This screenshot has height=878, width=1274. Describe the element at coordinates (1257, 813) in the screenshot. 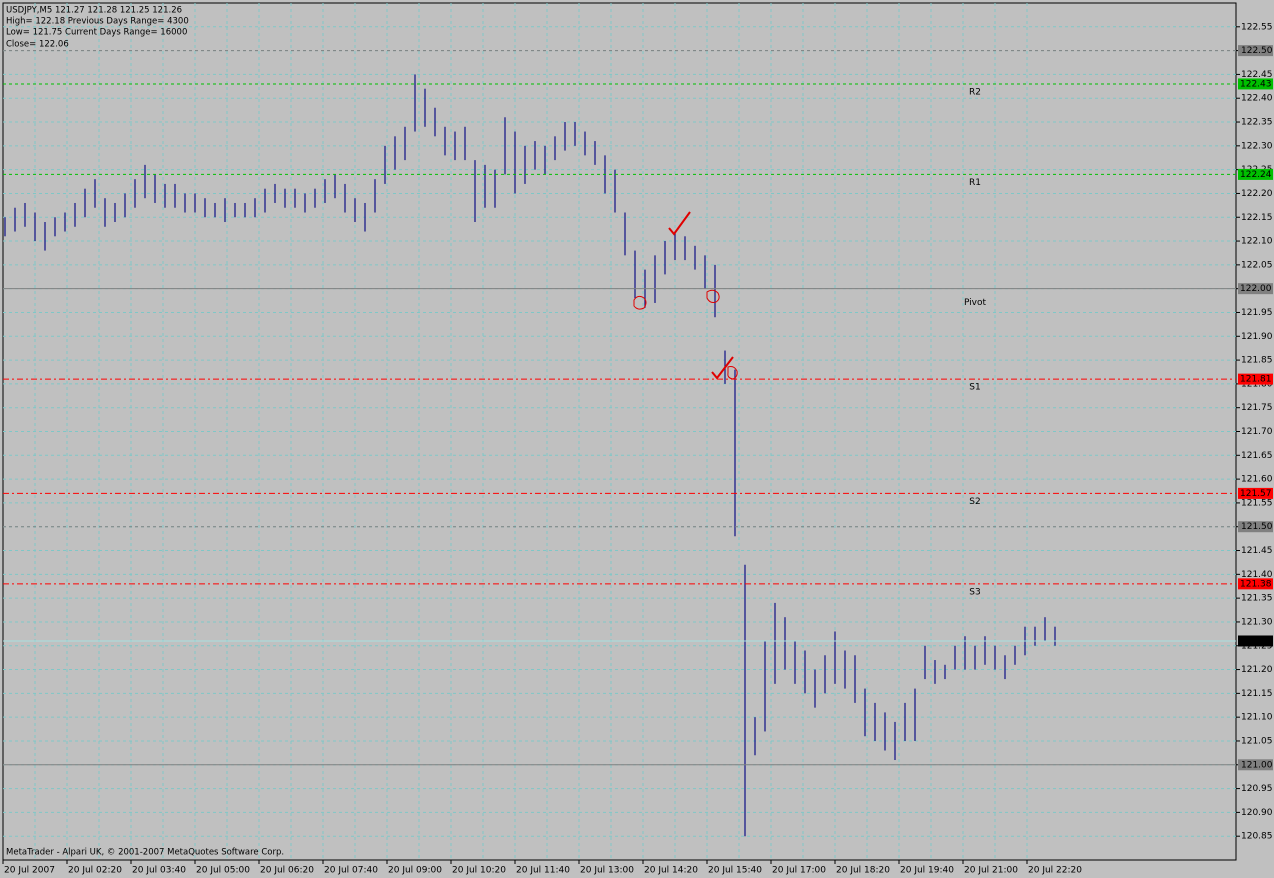

I see `y-tick-label: 120.90` at that location.